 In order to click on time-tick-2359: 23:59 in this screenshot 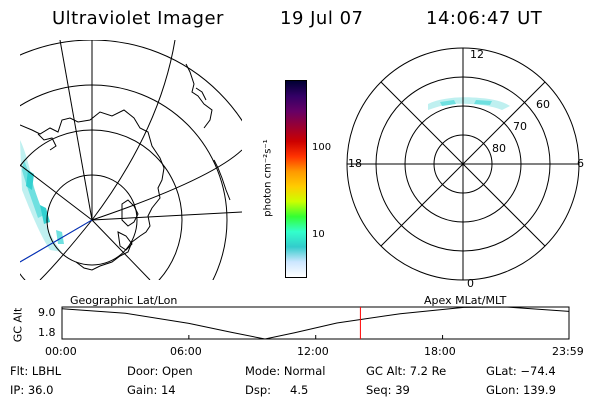, I will do `click(568, 351)`.